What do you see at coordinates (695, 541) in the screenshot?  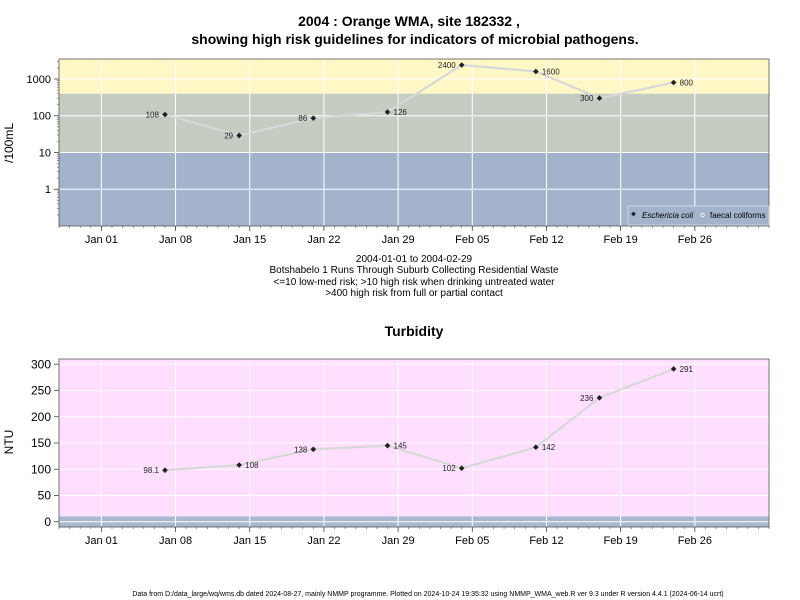 I see `p2-x-tick-label-8: Feb 26` at bounding box center [695, 541].